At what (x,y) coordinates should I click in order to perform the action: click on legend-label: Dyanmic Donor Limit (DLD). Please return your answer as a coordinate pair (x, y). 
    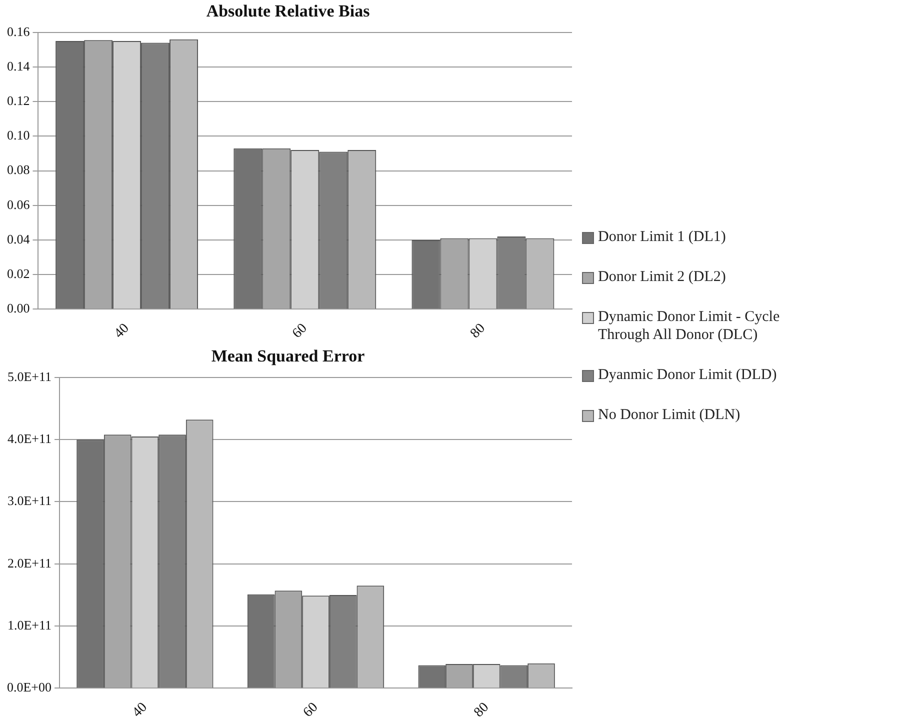
    Looking at the image, I should click on (687, 375).